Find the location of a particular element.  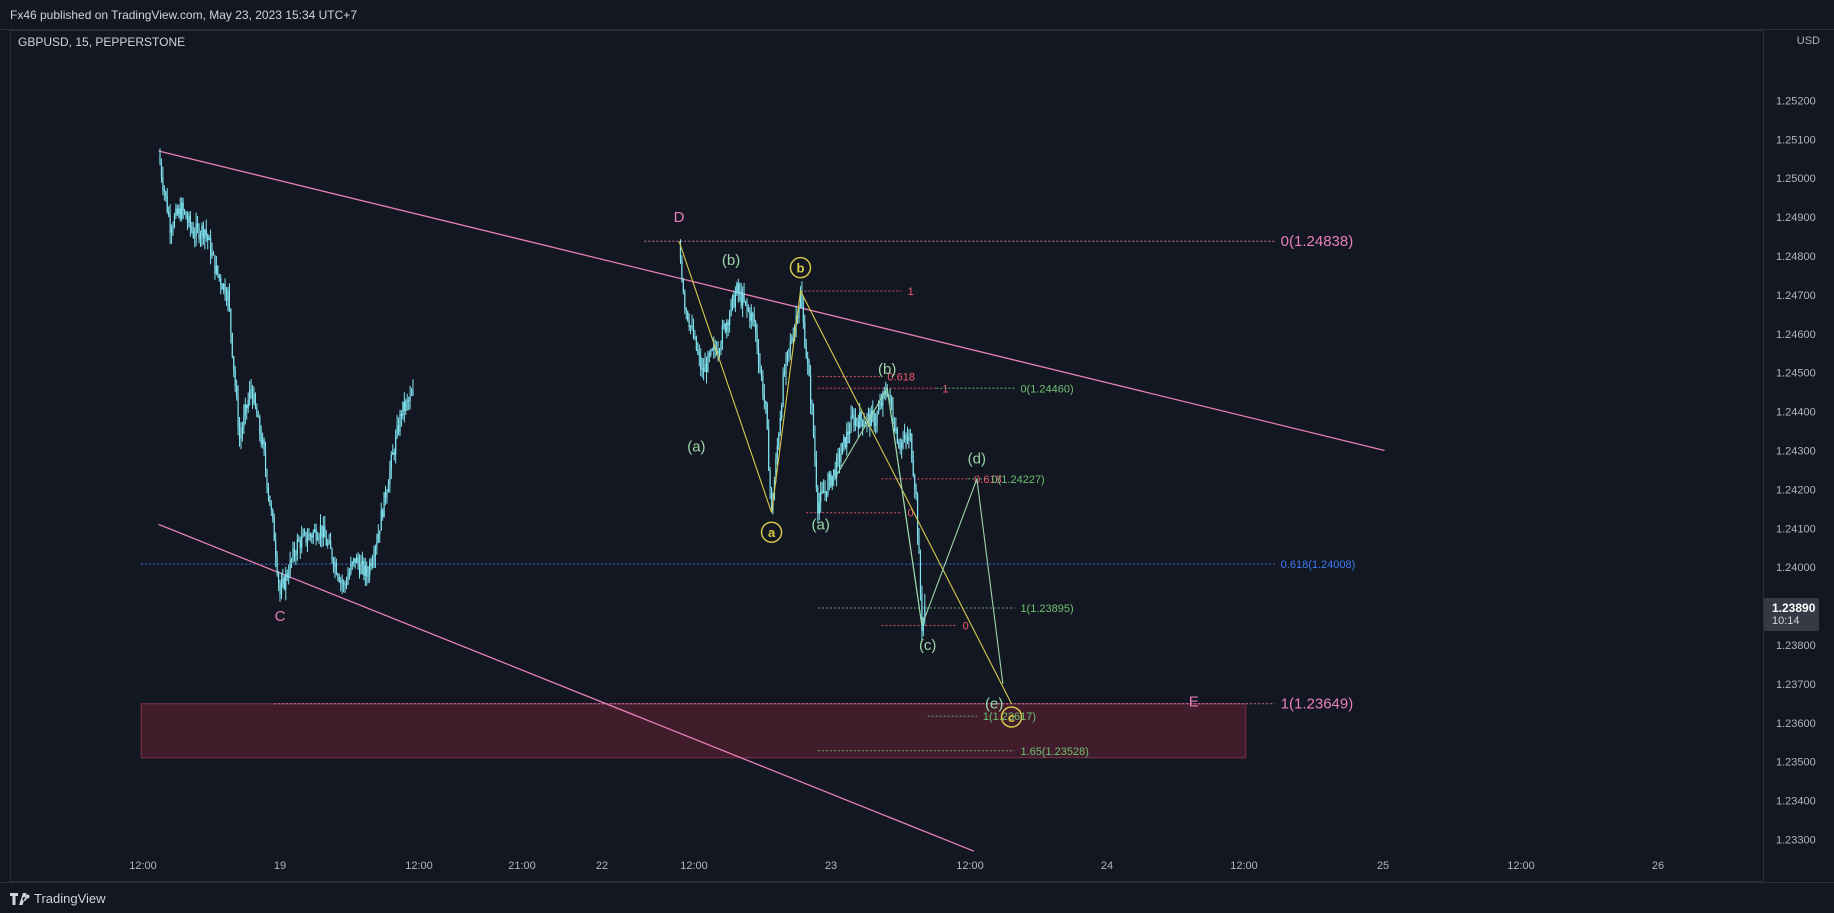

tradingview-logo: TradingView is located at coordinates (58, 898).